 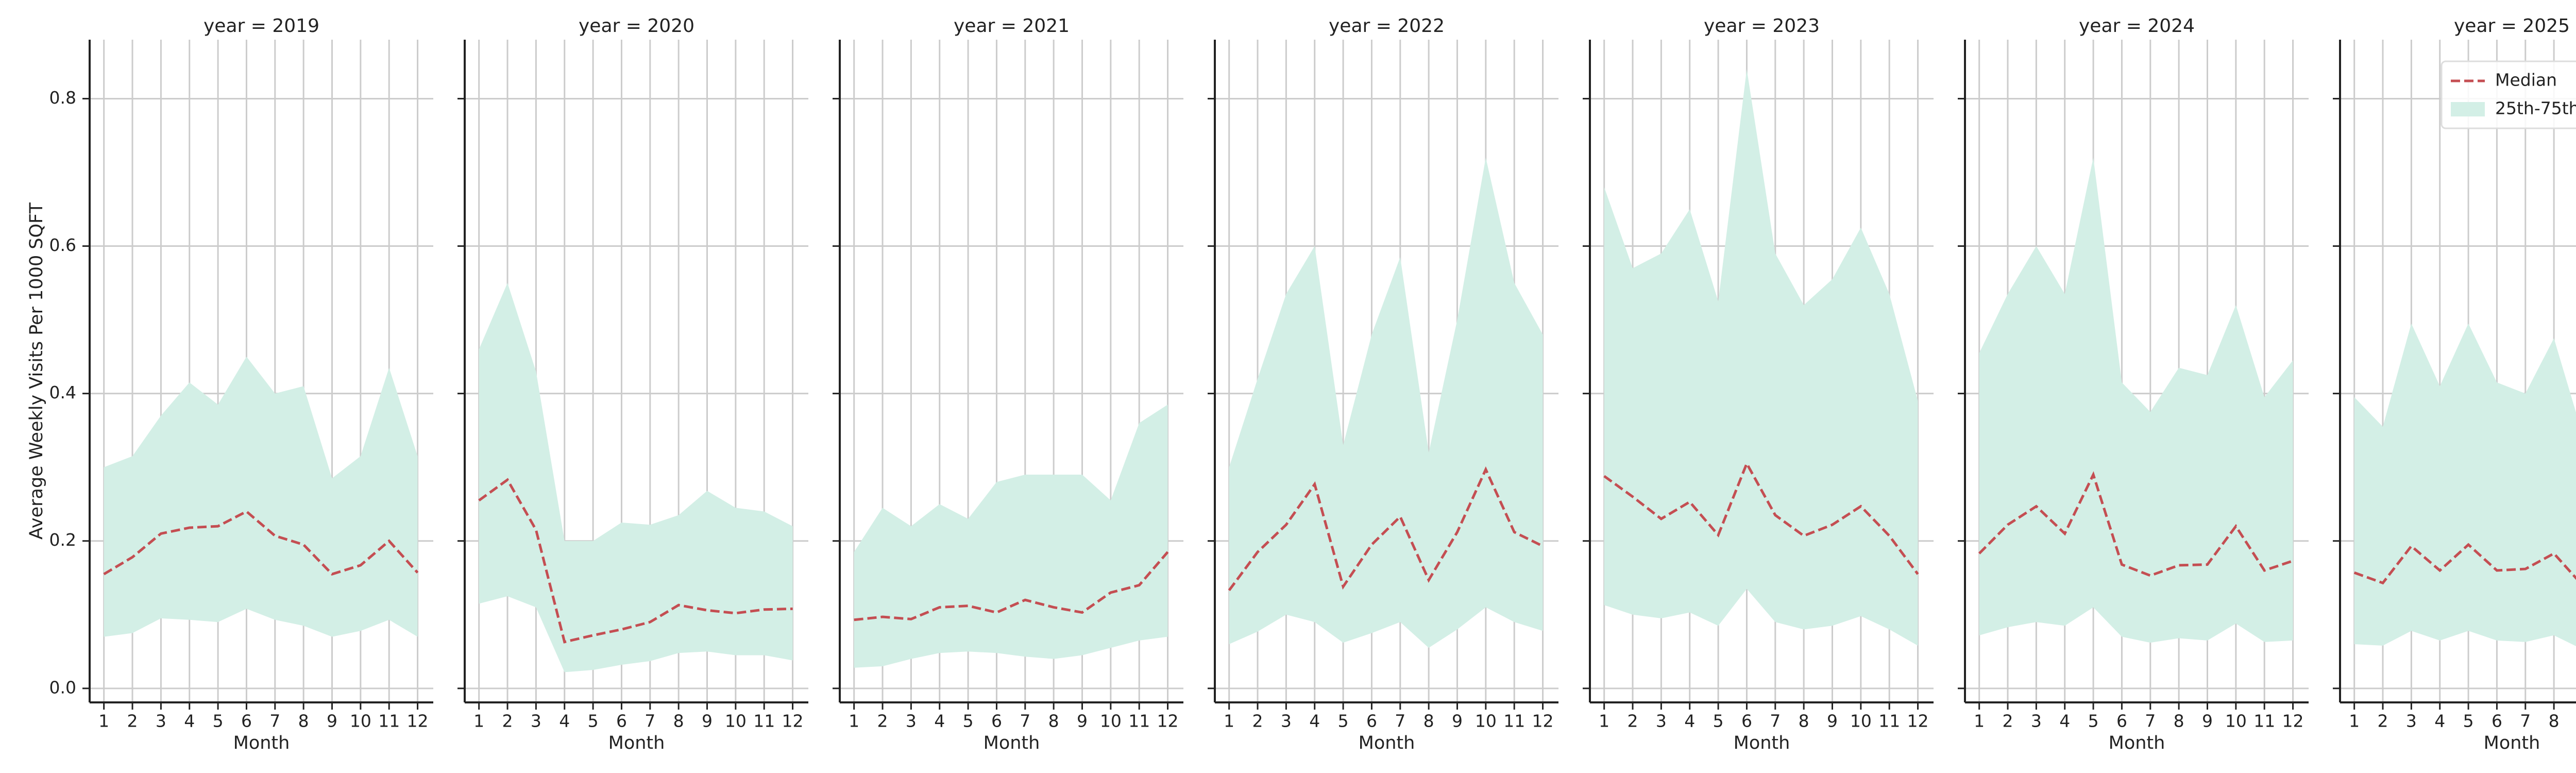 What do you see at coordinates (2535, 108) in the screenshot?
I see `legend-label: 25th-75th Percentile` at bounding box center [2535, 108].